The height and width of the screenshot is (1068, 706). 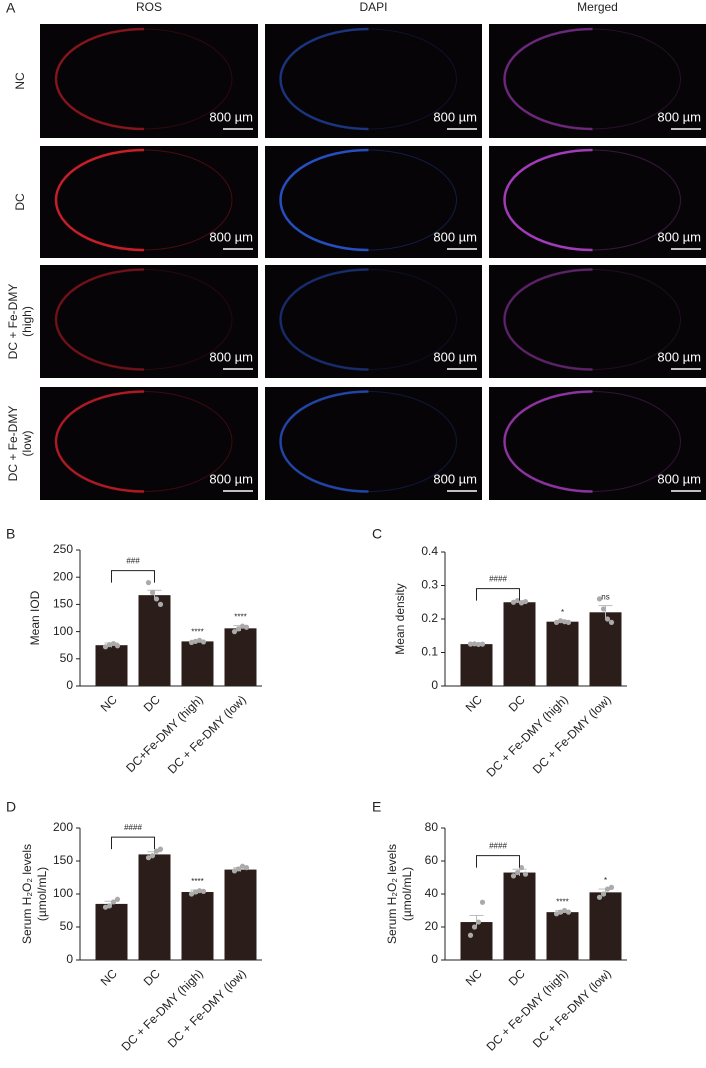 I want to click on panel-label: B, so click(x=10, y=534).